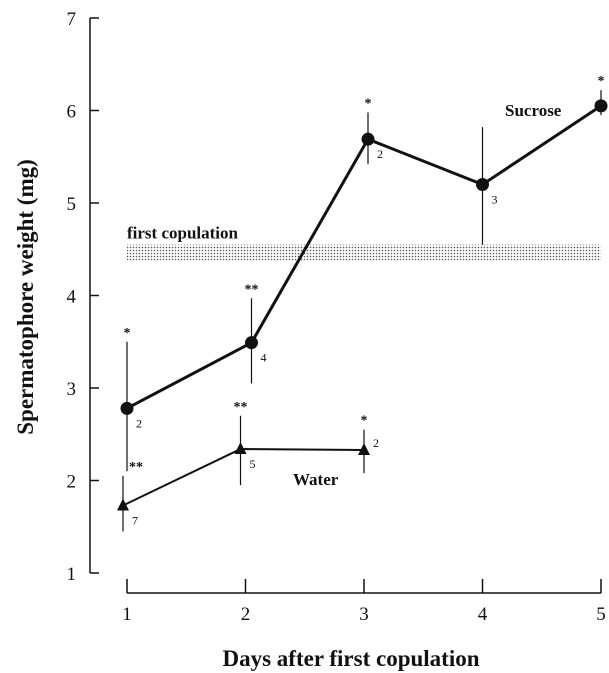 Image resolution: width=609 pixels, height=673 pixels. Describe the element at coordinates (483, 614) in the screenshot. I see `x-tick-label: 4` at that location.